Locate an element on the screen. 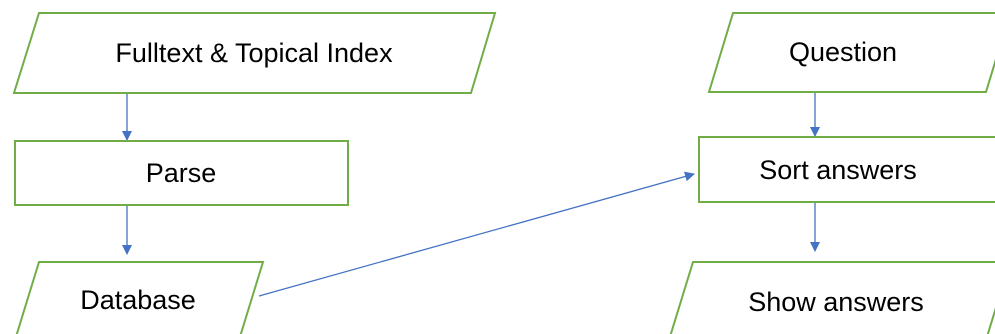 The image size is (995, 334). node-database: Database is located at coordinates (140, 297).